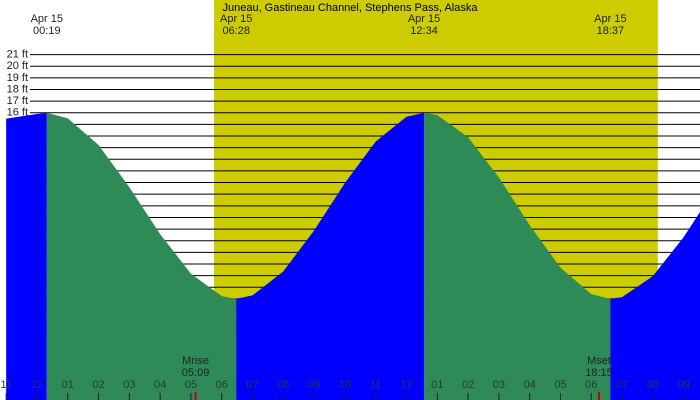 This screenshot has width=700, height=400. I want to click on y-tick-label: 17 ft, so click(17, 101).